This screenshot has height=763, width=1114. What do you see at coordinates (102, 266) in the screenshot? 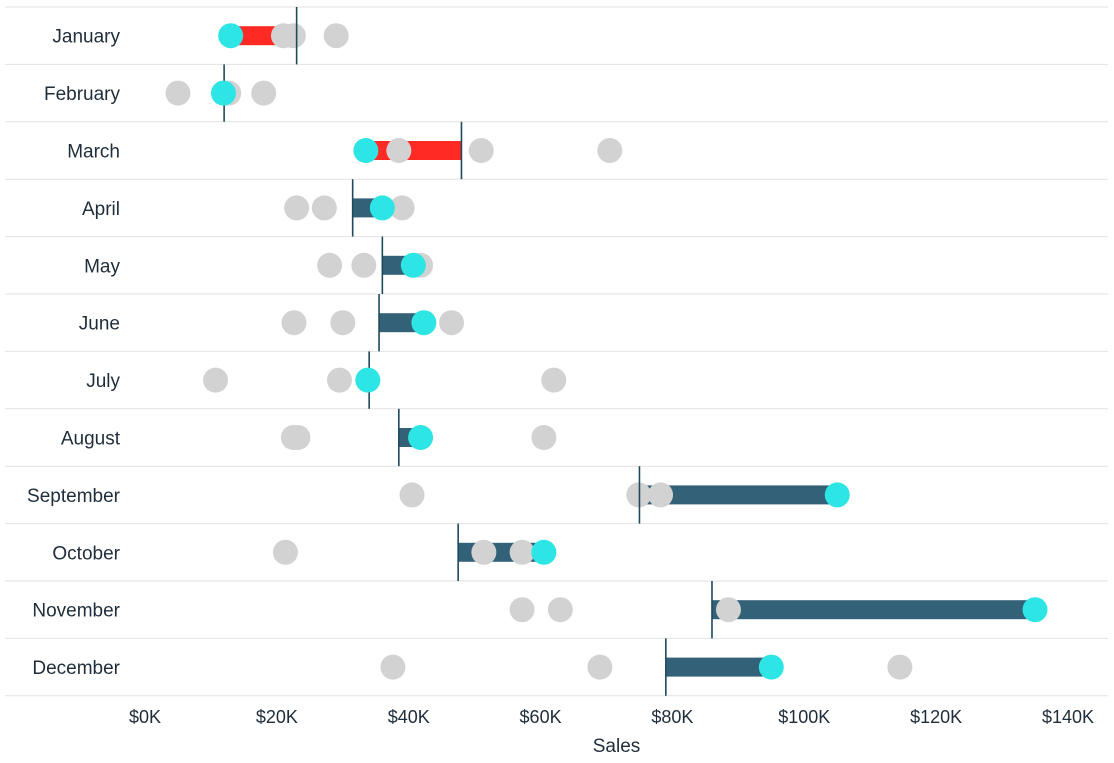
I see `row-label: May` at bounding box center [102, 266].